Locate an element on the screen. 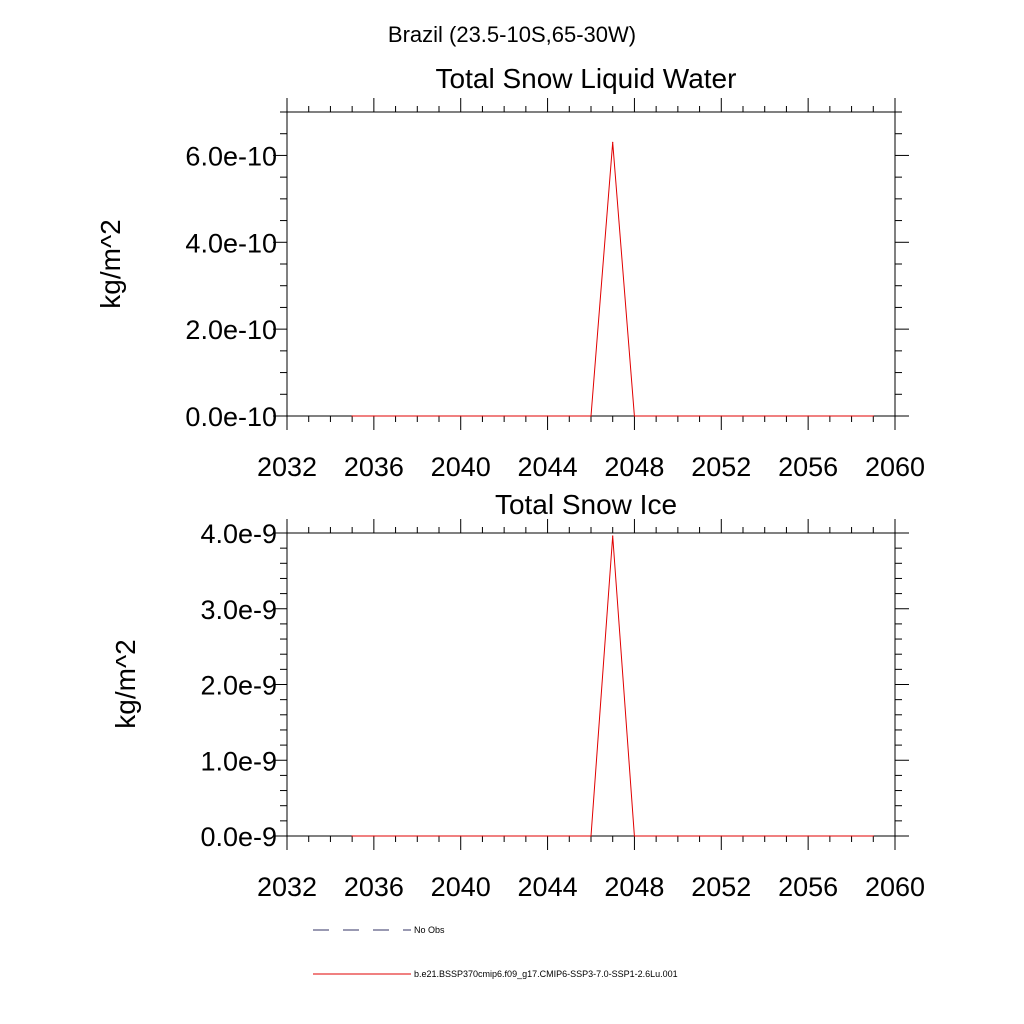 This screenshot has height=1024, width=1024. y-tick-label: 3.0e-9 is located at coordinates (238, 610).